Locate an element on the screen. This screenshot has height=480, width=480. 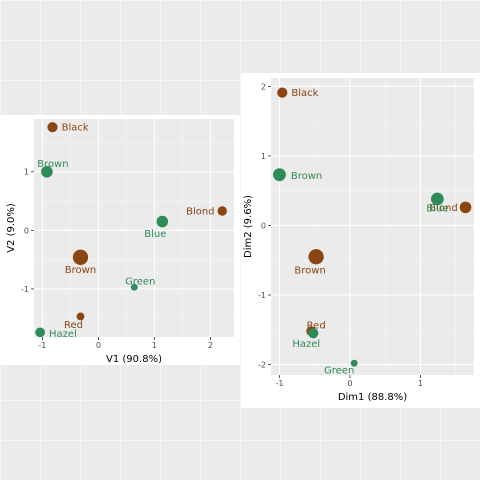
tick-label-y: 2 is located at coordinates (263, 86).